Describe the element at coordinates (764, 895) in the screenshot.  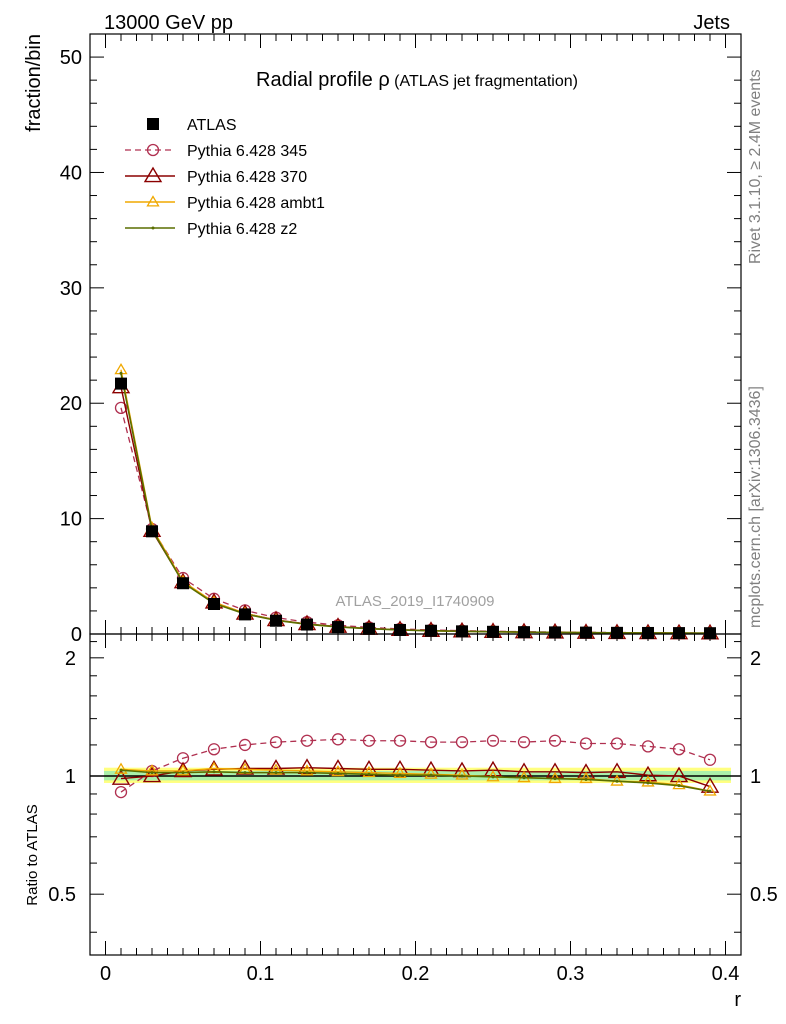
I see `ratio-y-tick-label-right: 0.5` at that location.